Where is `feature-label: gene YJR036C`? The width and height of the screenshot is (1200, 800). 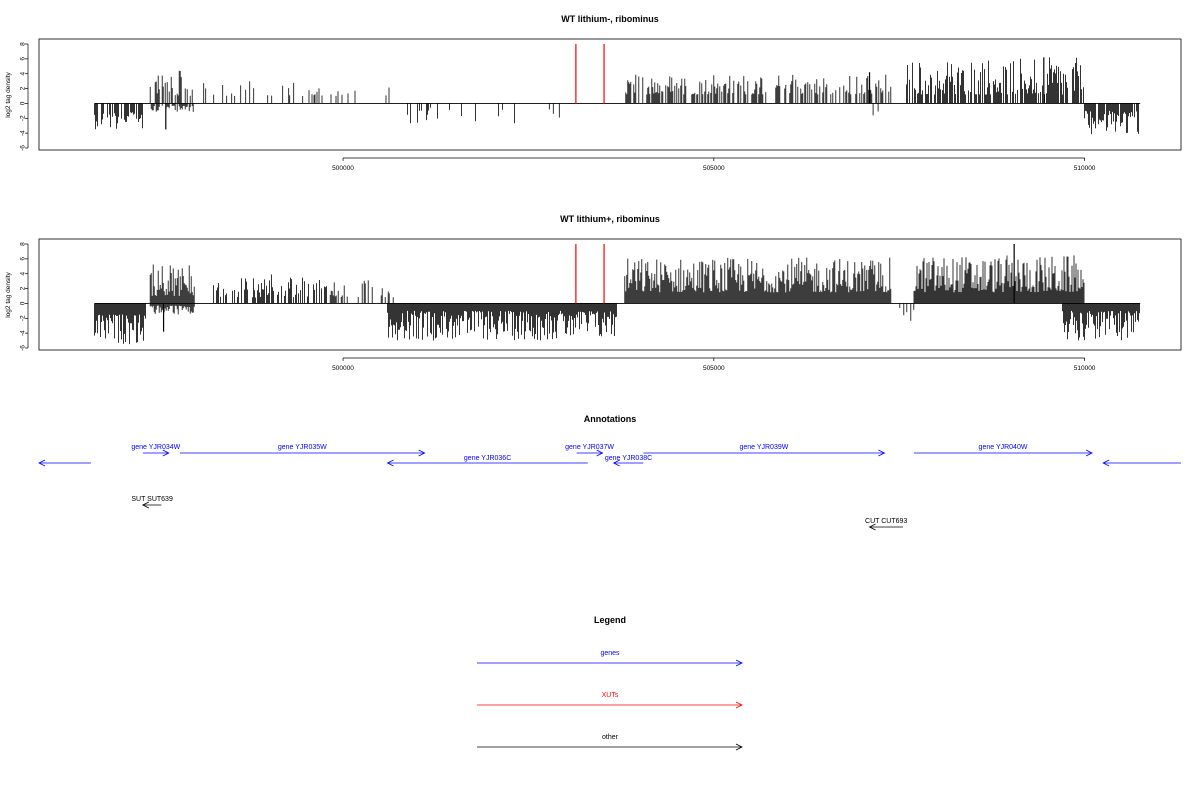 feature-label: gene YJR036C is located at coordinates (487, 458).